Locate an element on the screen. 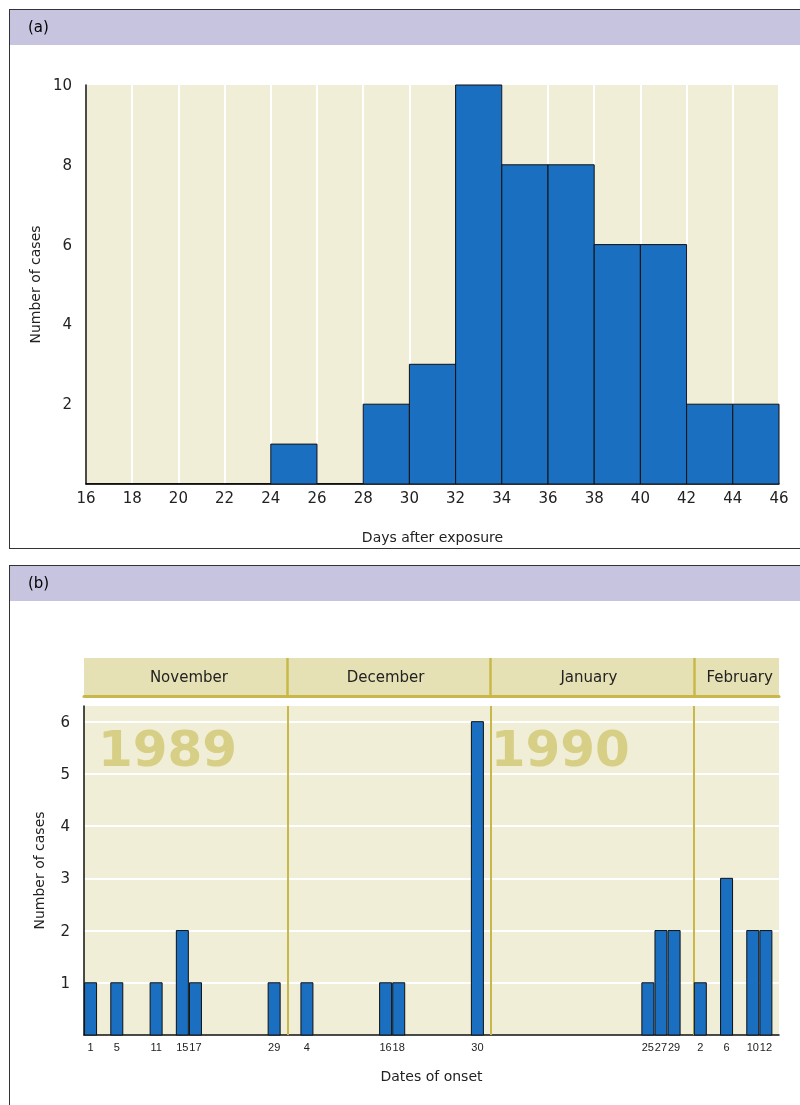 The width and height of the screenshot is (800, 1105). x-tick-label: 11 is located at coordinates (156, 1046).